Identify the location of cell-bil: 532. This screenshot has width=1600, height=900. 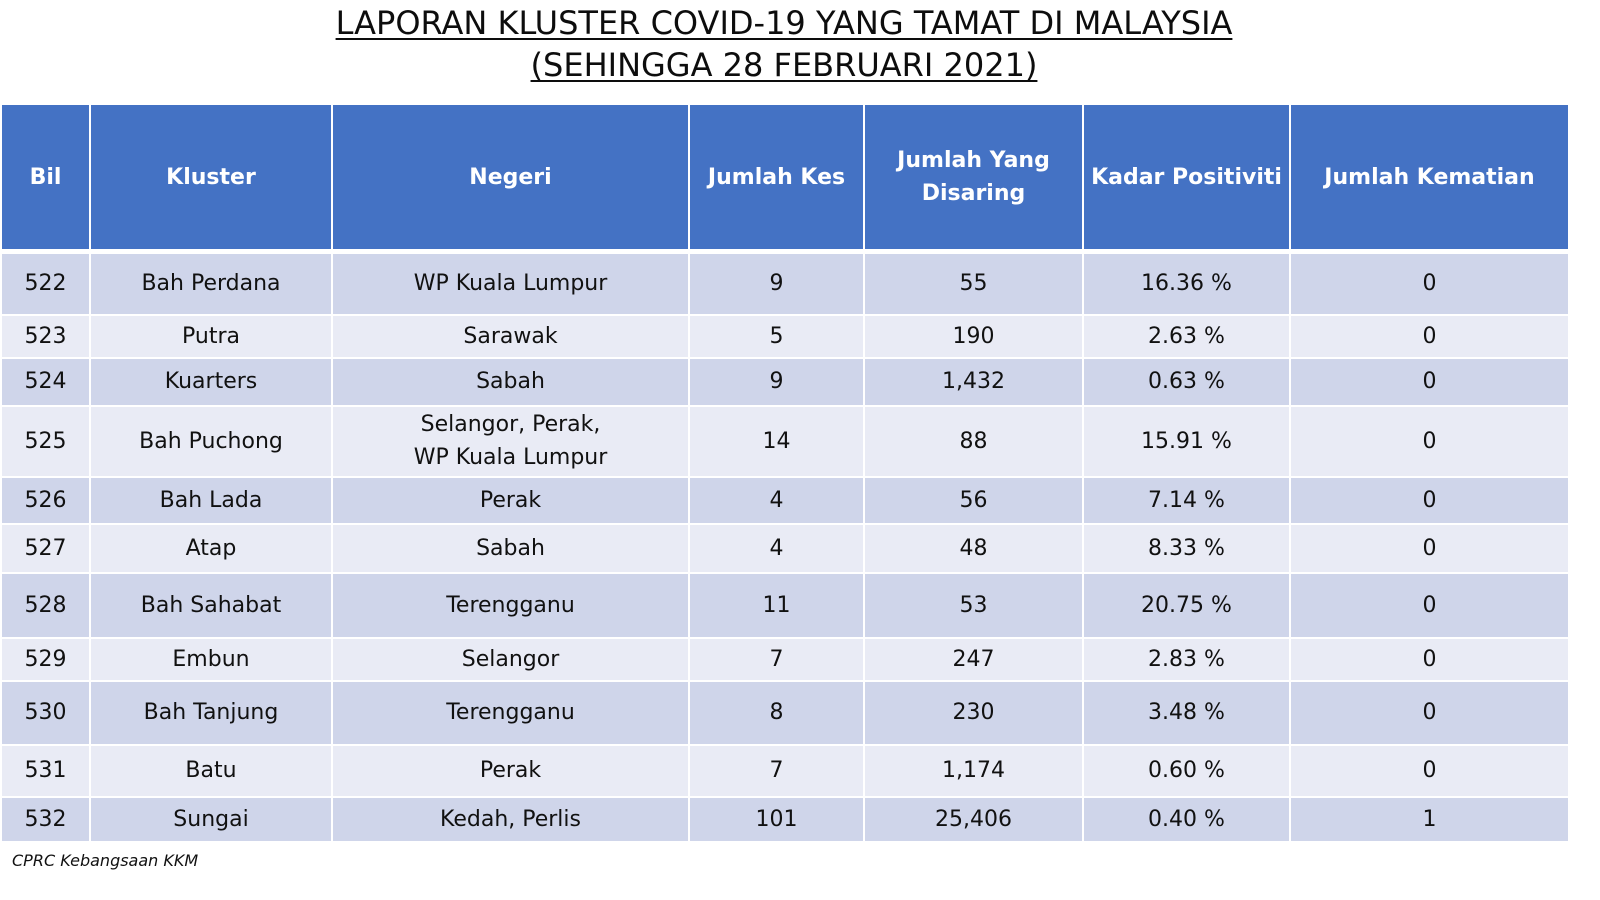
(45, 819).